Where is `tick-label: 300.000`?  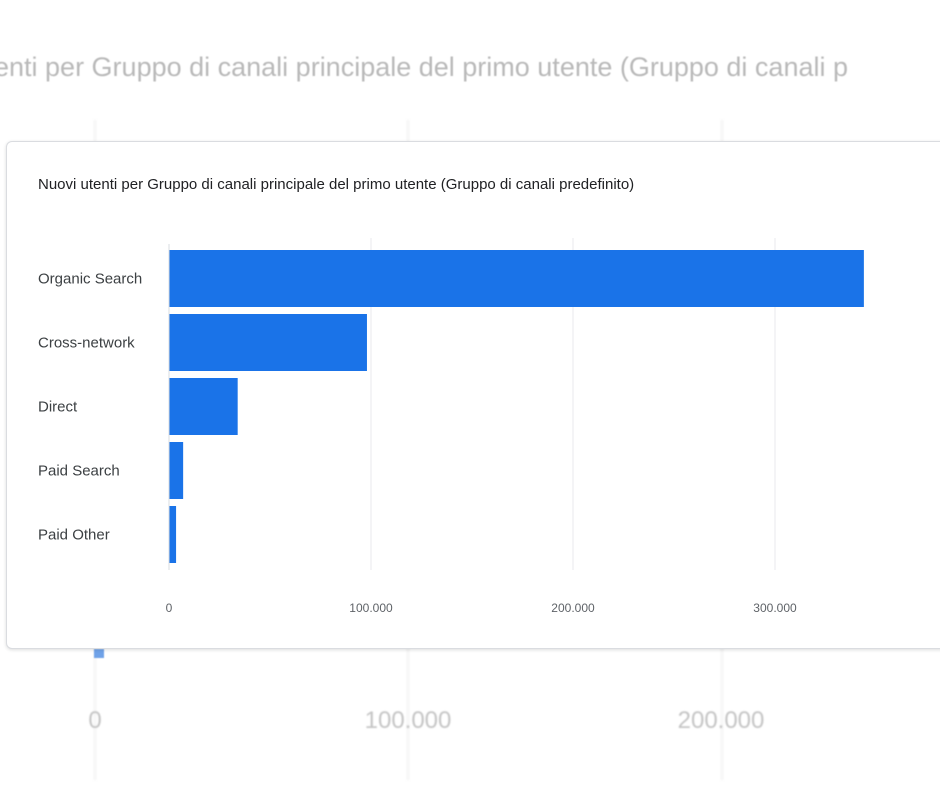 tick-label: 300.000 is located at coordinates (775, 608).